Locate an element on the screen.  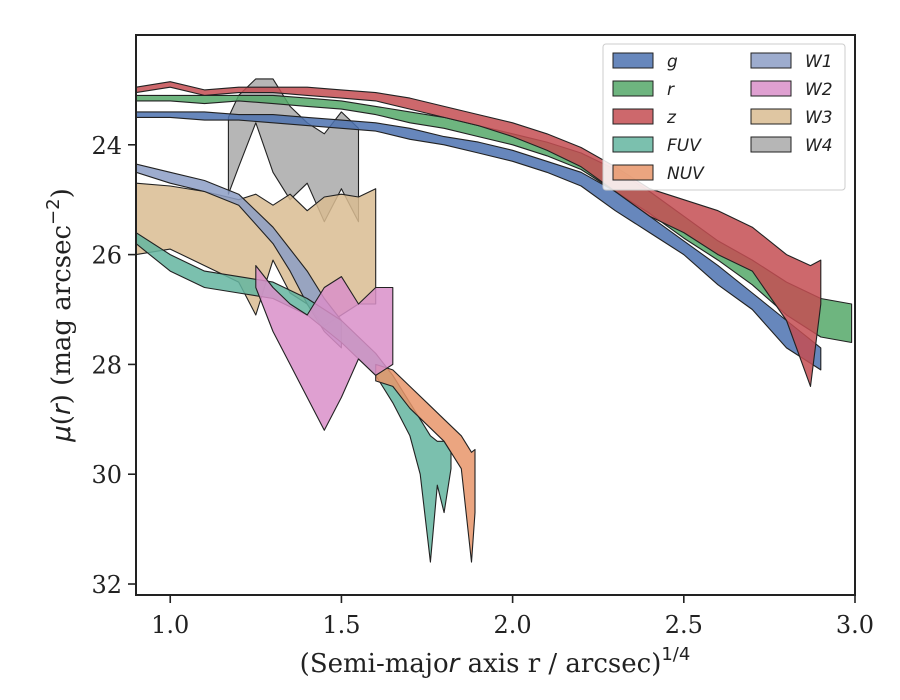
y-tick-label: 28 is located at coordinates (106, 365).